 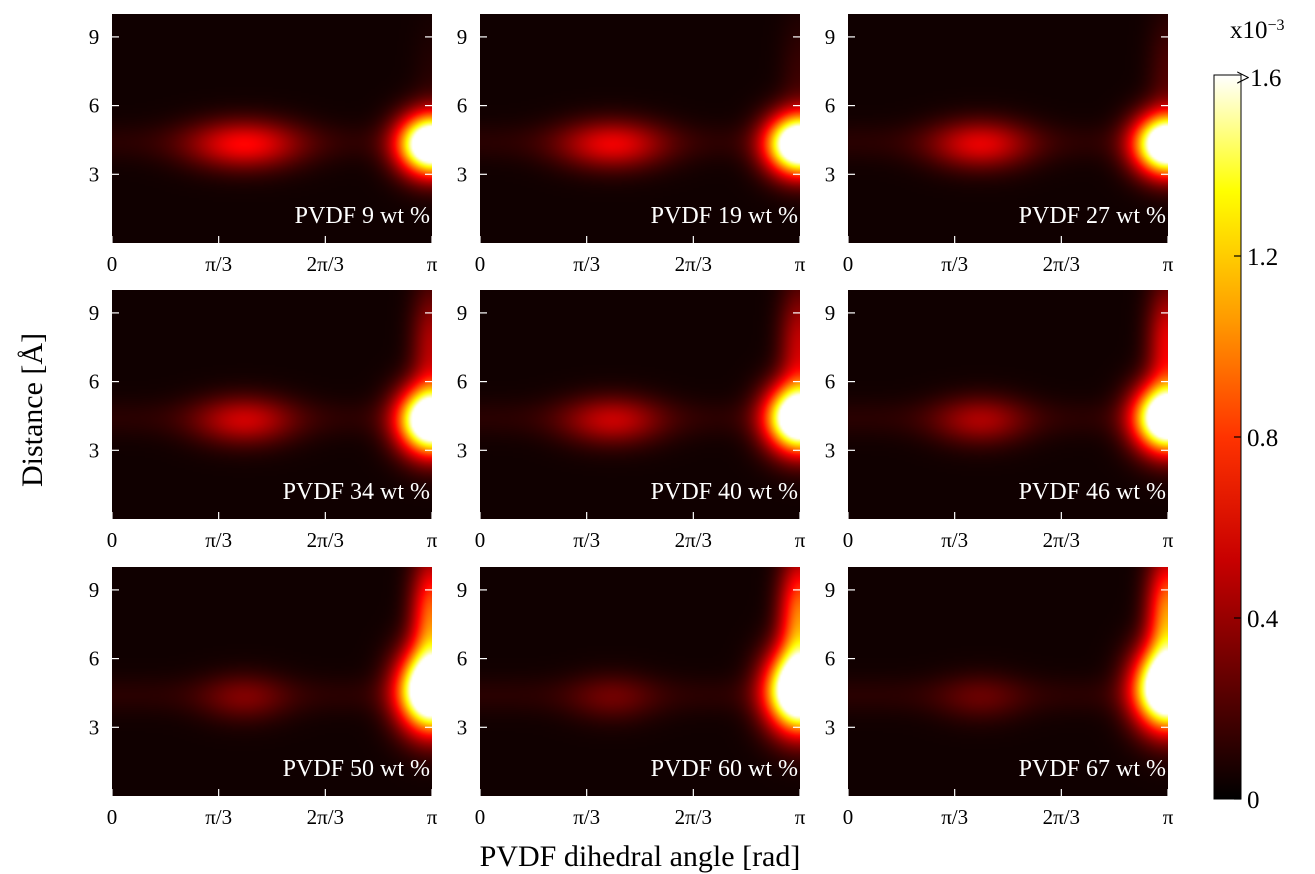 I want to click on heatmap-panel: 3 6 9 0 π/3 2π/3 π PVDF 60 wt %, so click(x=631, y=698).